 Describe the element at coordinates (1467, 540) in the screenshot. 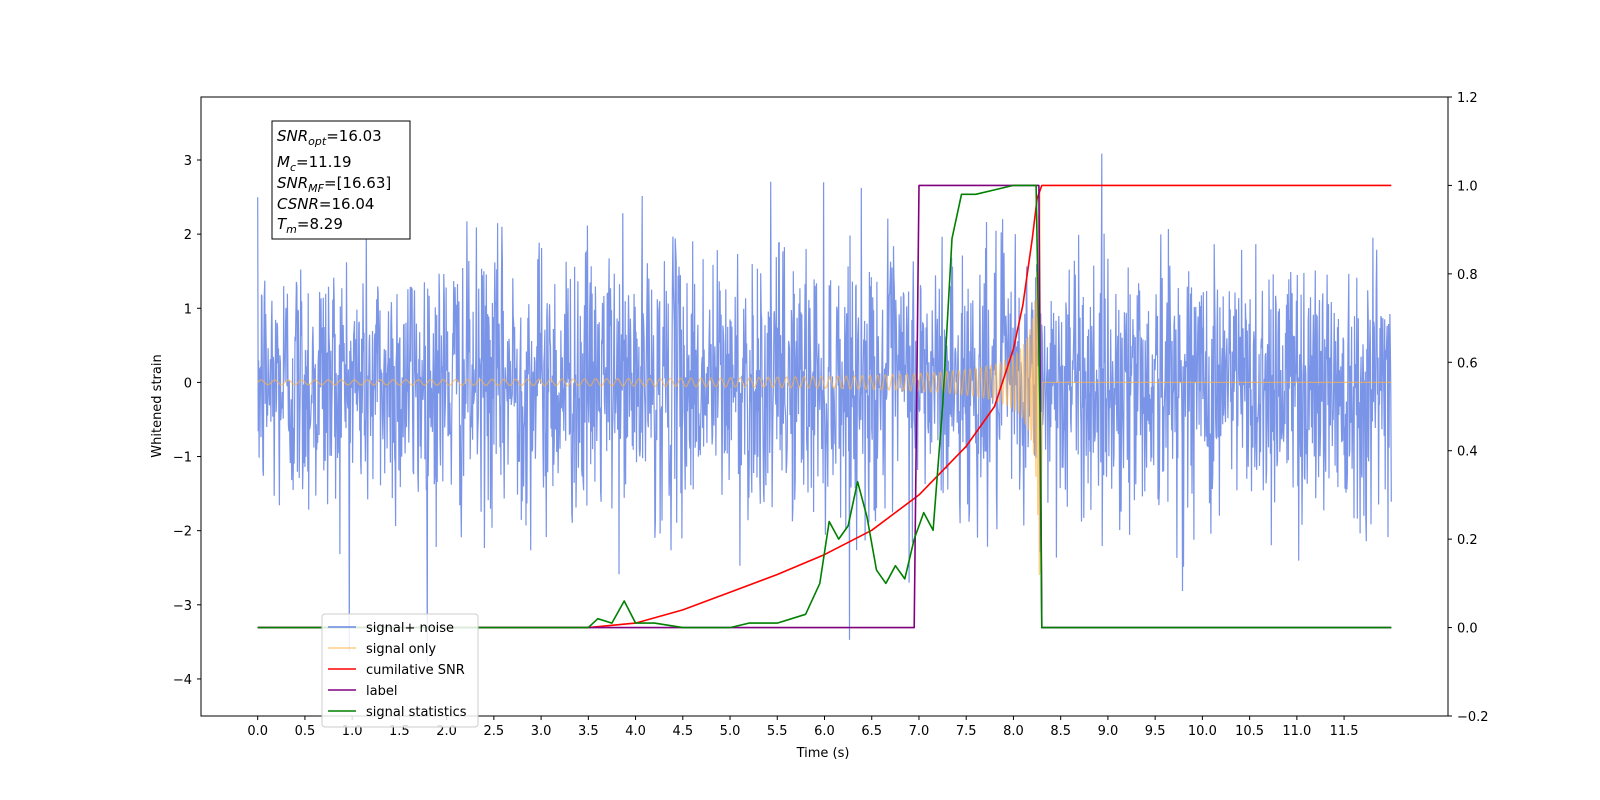

I see `y2-tick-label: 0.2` at that location.